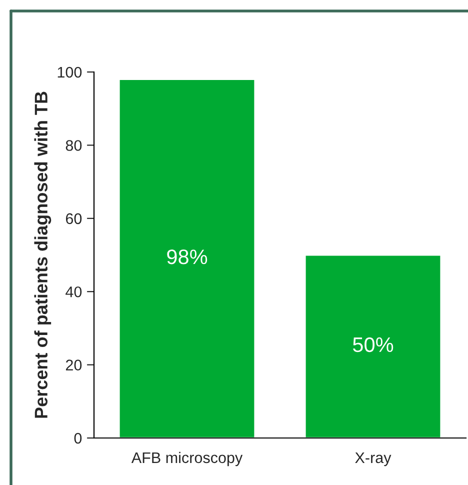 The width and height of the screenshot is (468, 485). I want to click on y-tick-label: 60, so click(74, 218).